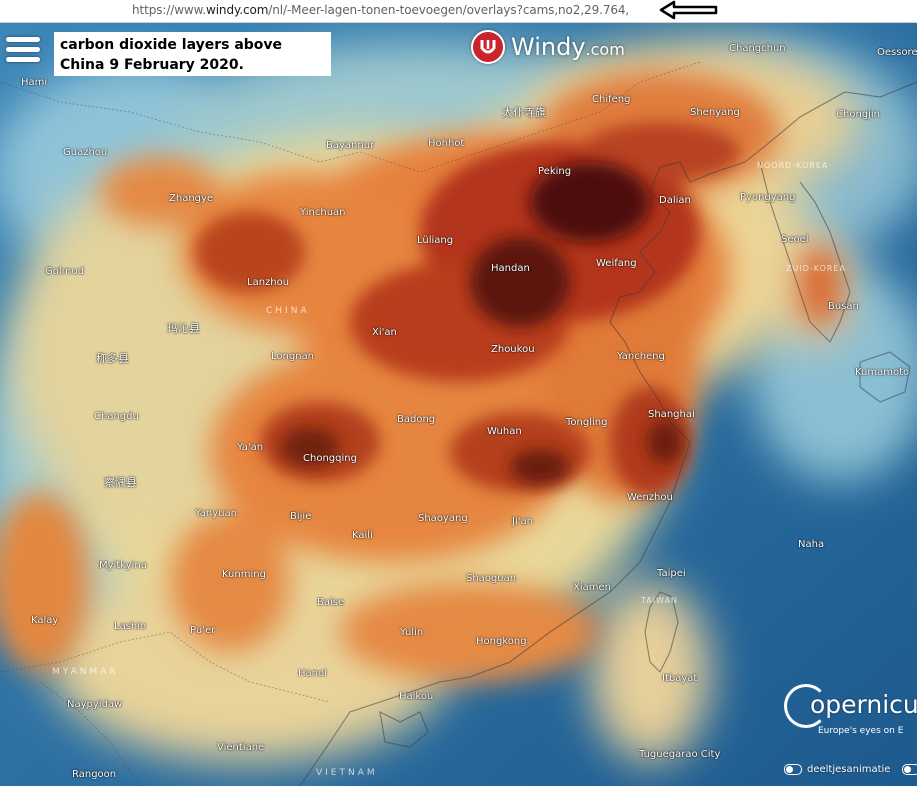  I want to click on city-label: Changdu, so click(116, 416).